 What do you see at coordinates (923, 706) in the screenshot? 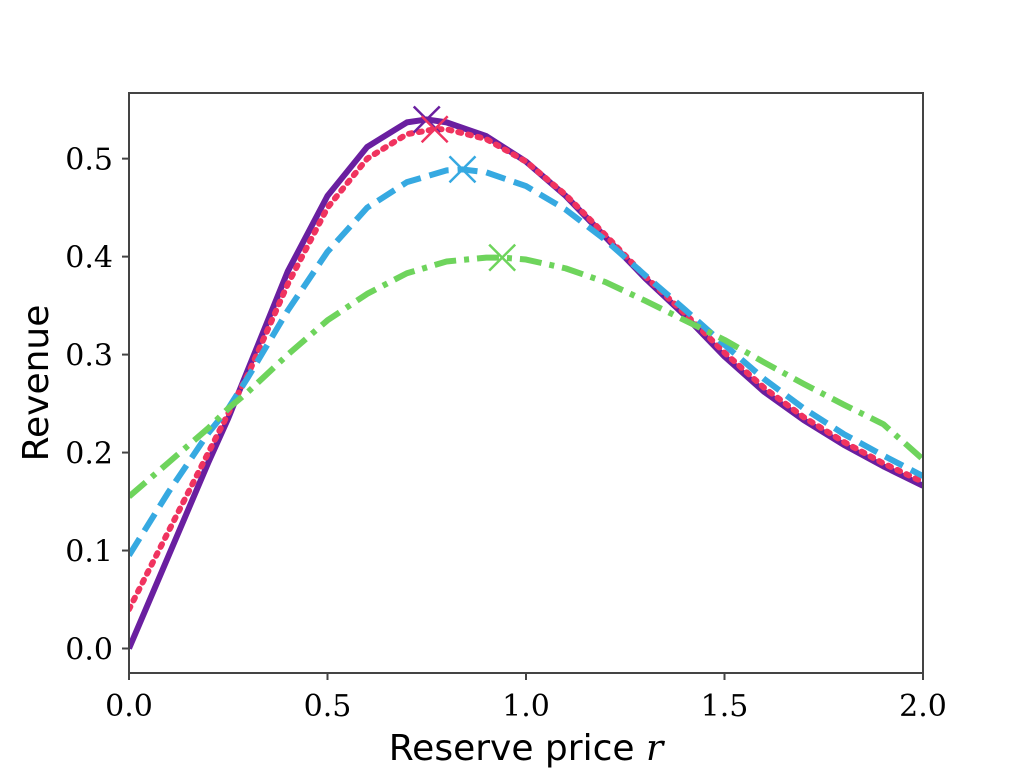
I see `x-tick-label: 2.0` at bounding box center [923, 706].